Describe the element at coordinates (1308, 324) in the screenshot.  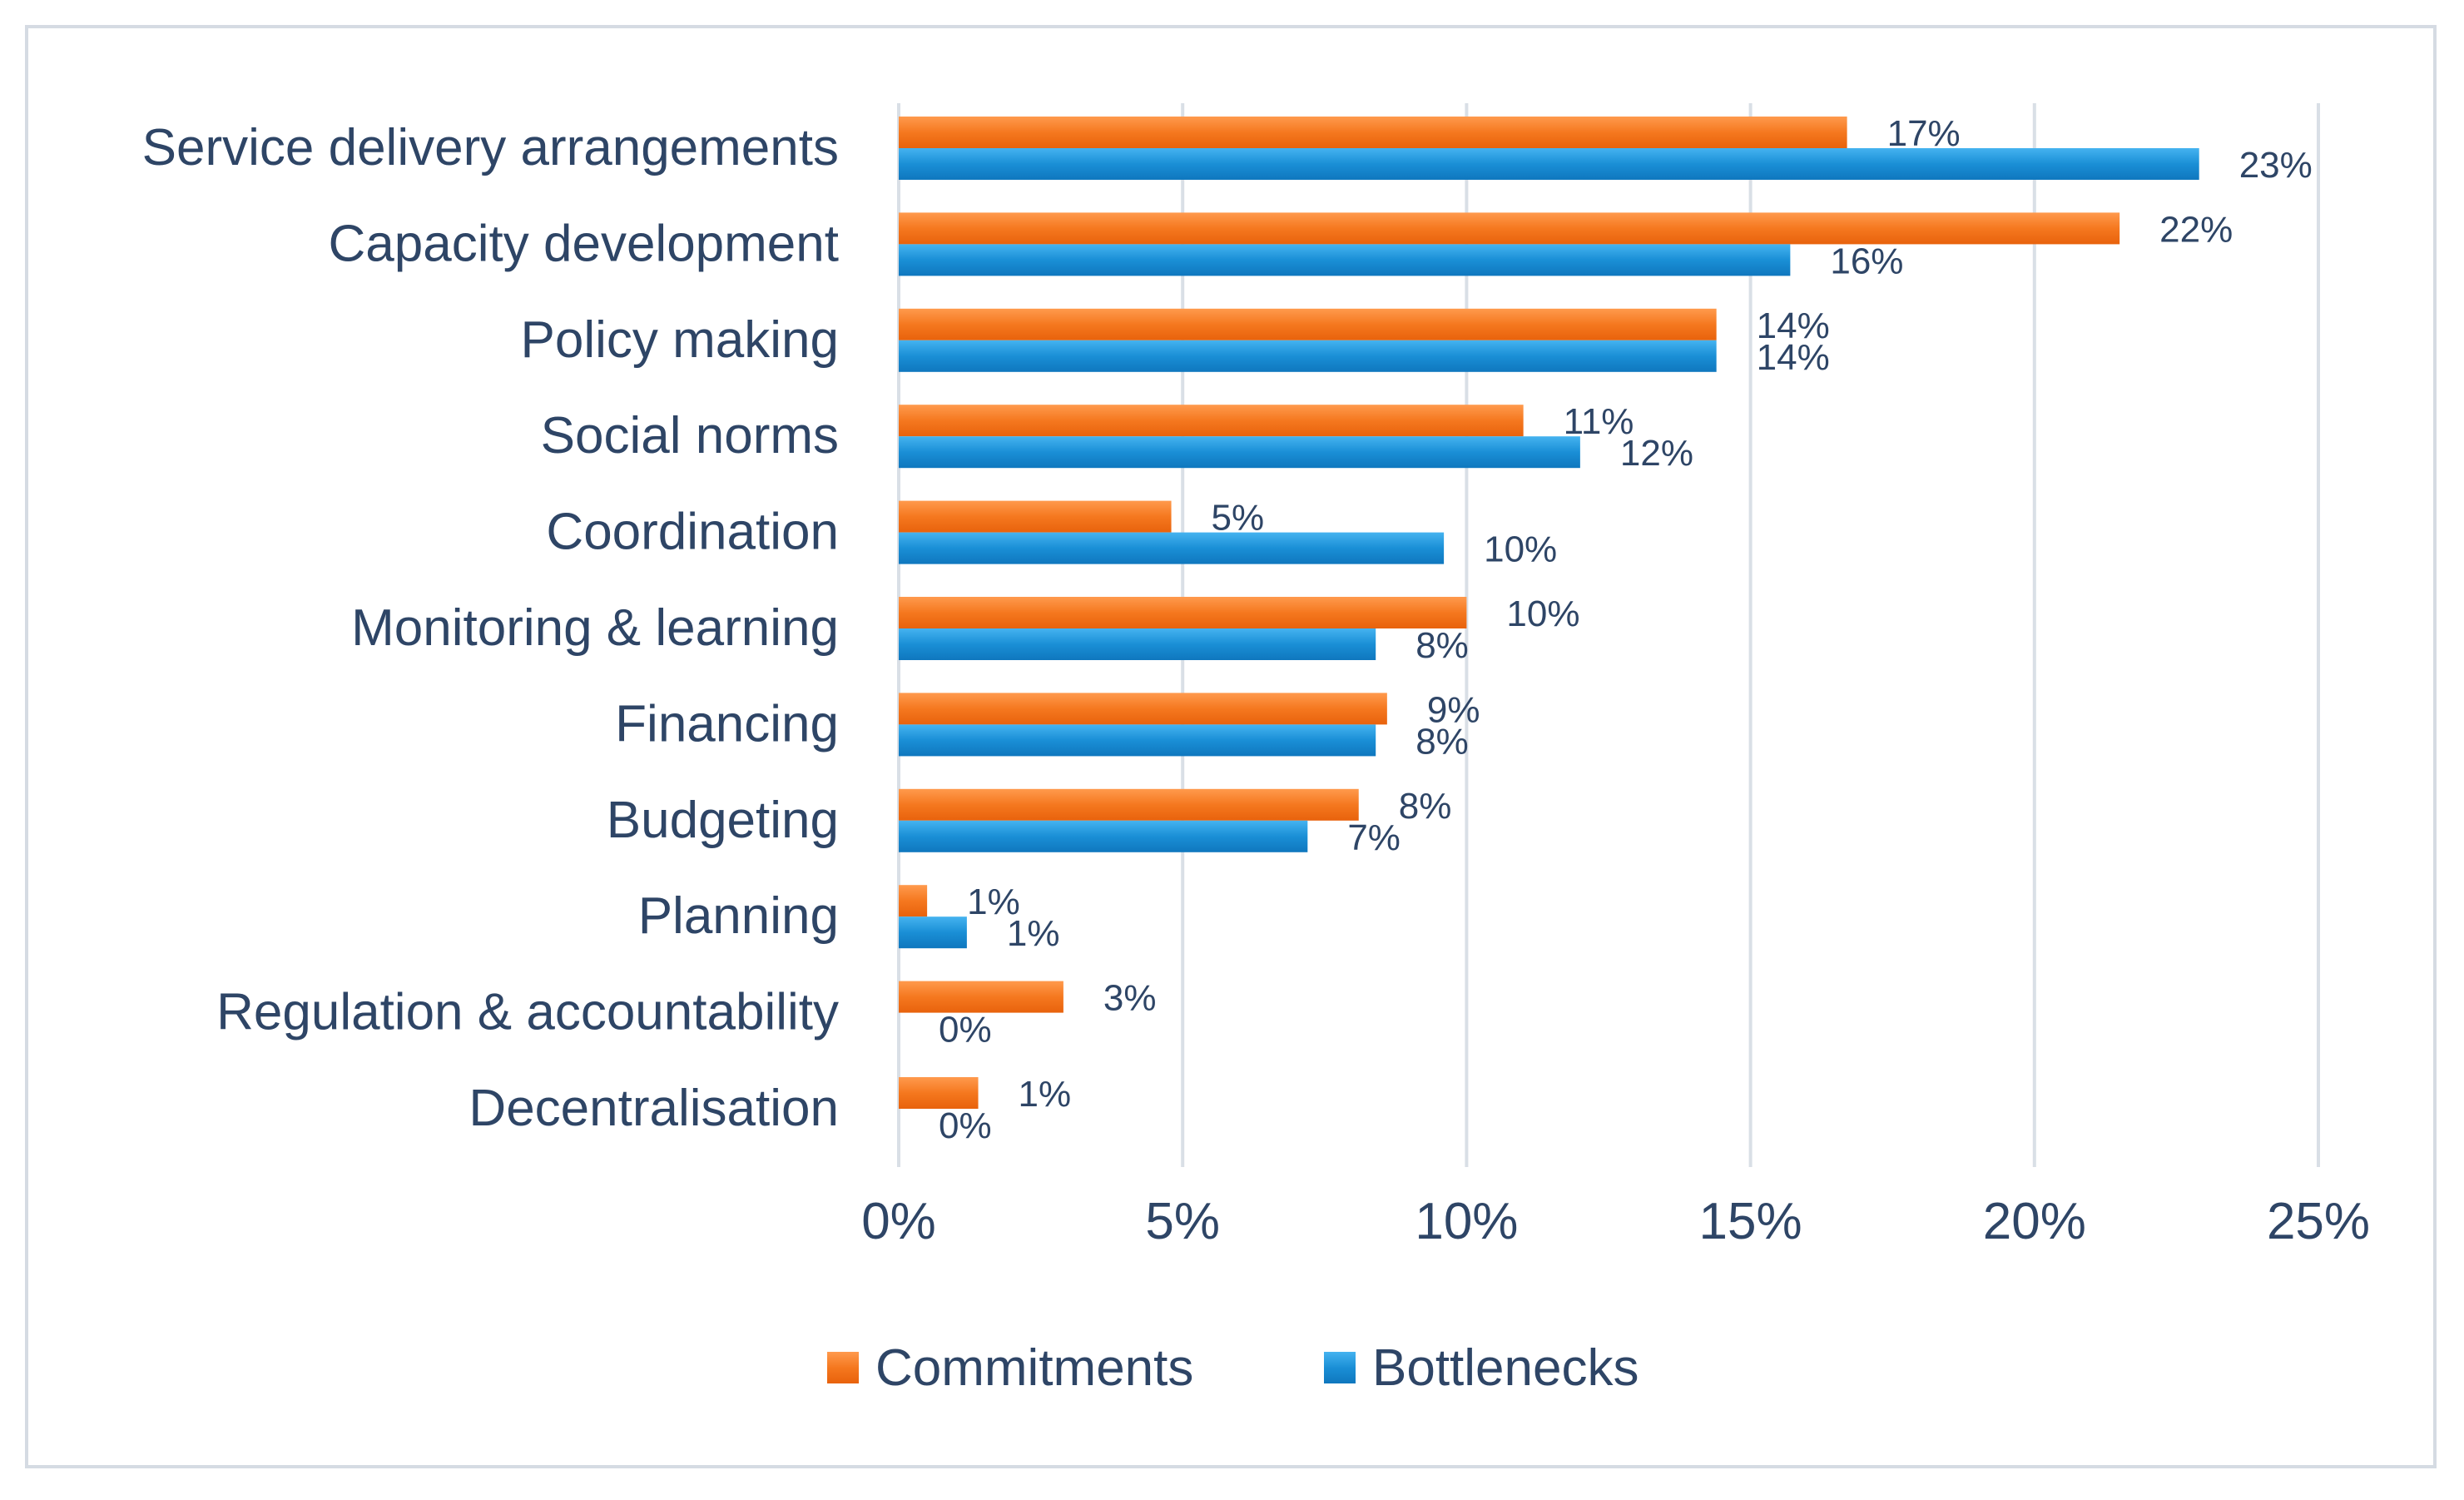
I see `bar-commitments-policy-making` at that location.